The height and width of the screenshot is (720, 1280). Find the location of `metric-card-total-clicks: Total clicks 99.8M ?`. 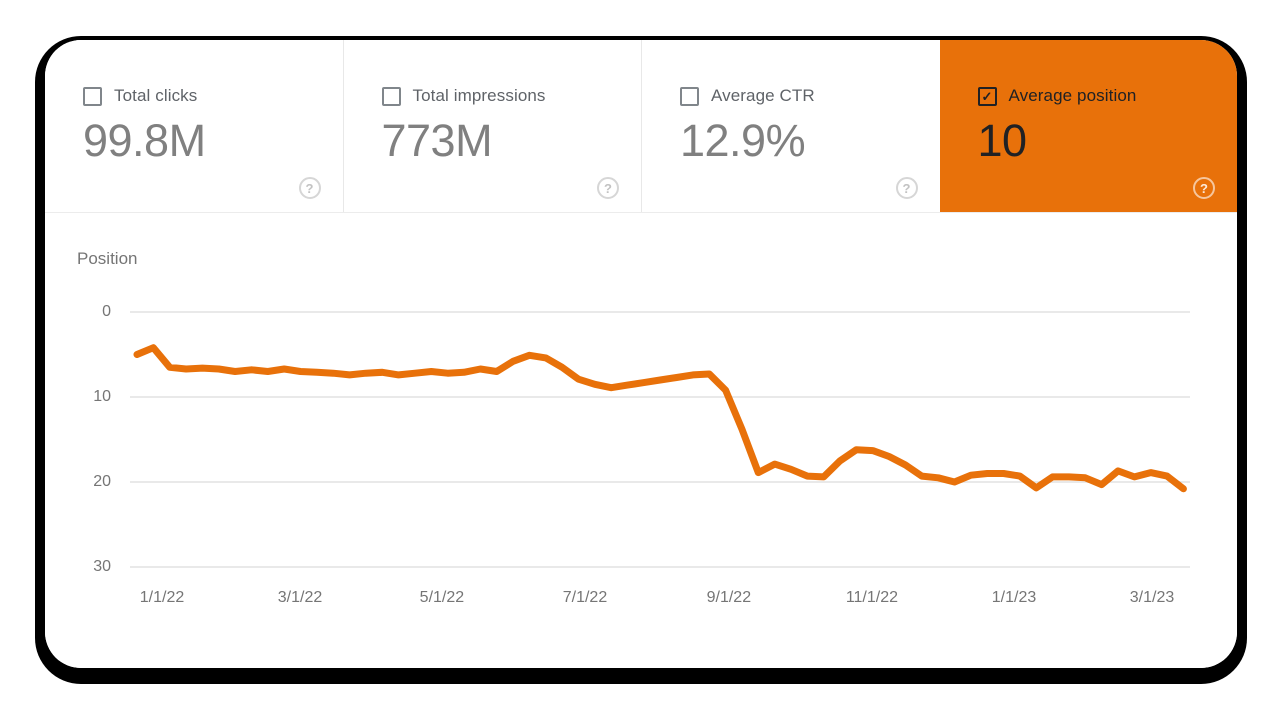

metric-card-total-clicks: Total clicks 99.8M ? is located at coordinates (194, 126).